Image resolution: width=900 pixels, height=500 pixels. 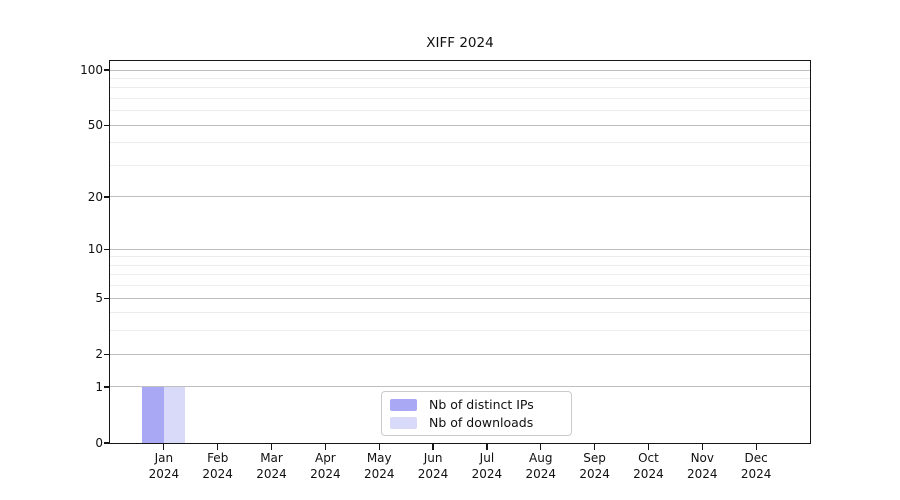 I want to click on bar-nb-of-downloads-jan, so click(x=174, y=414).